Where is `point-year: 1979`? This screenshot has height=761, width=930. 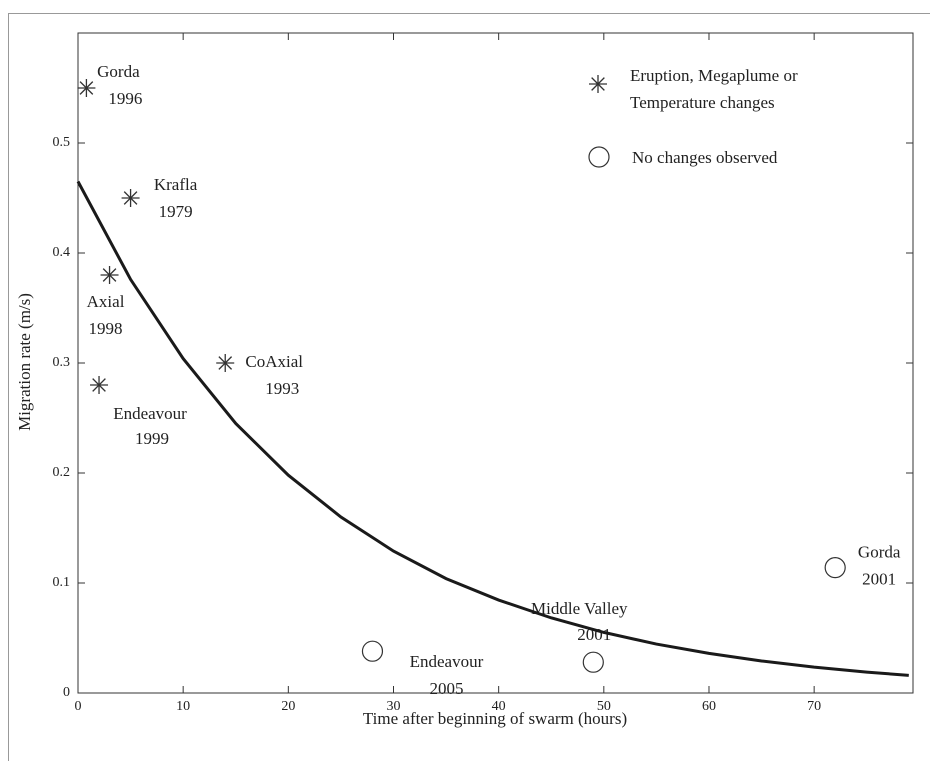
point-year: 1979 is located at coordinates (176, 211).